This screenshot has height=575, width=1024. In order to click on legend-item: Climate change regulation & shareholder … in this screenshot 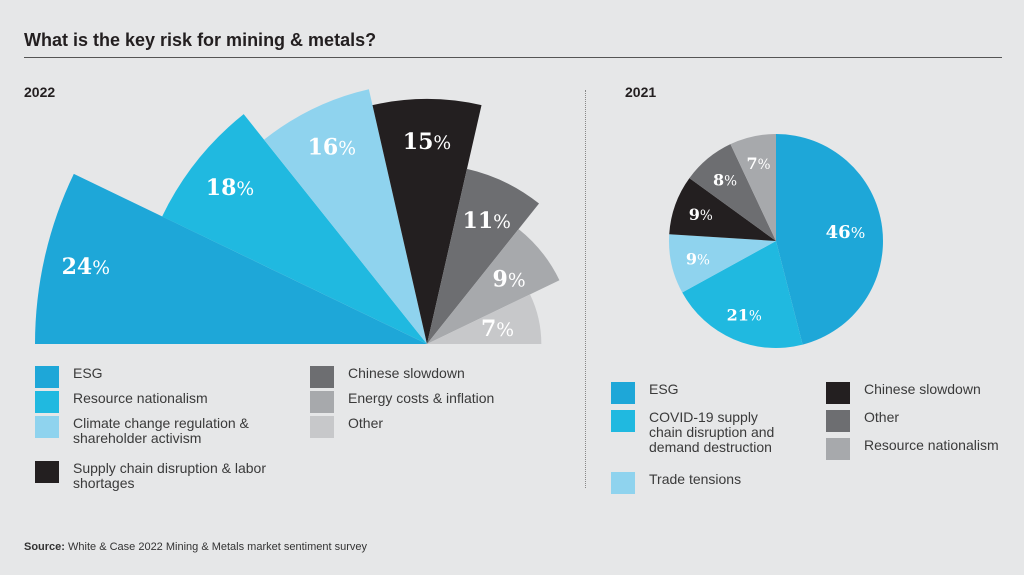, I will do `click(160, 431)`.